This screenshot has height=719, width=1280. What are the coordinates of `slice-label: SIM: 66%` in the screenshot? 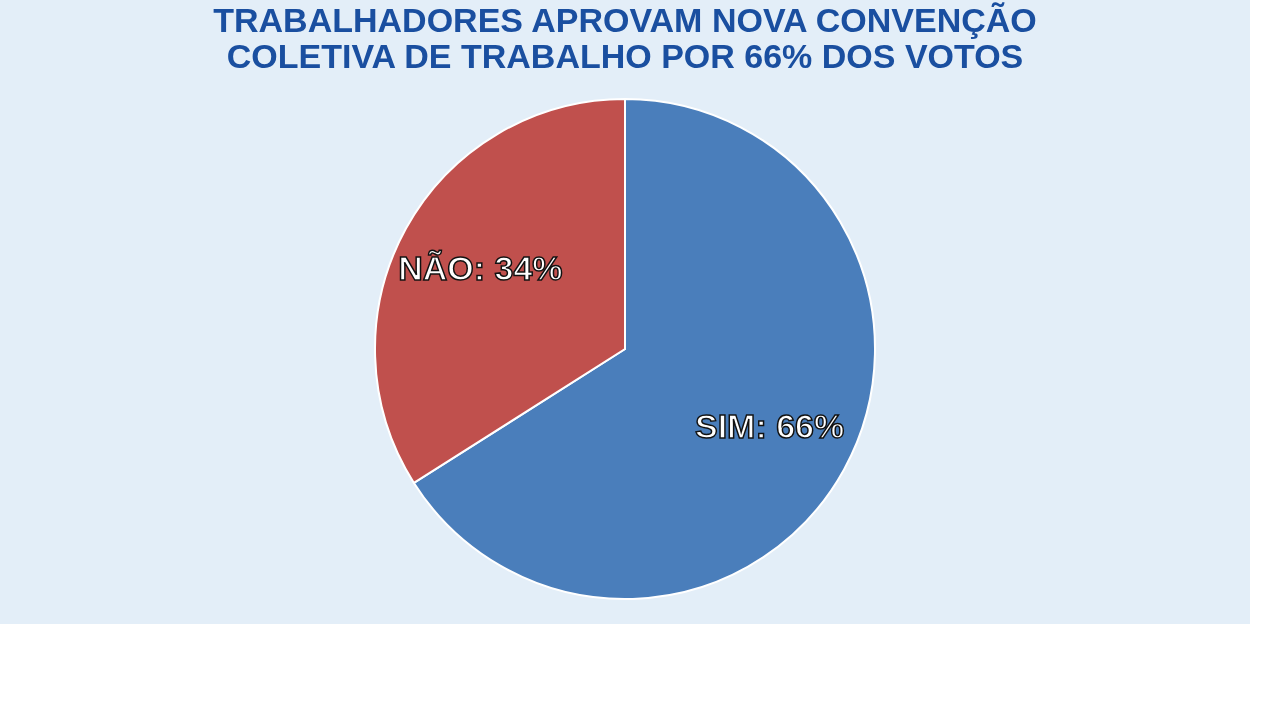 It's located at (769, 426).